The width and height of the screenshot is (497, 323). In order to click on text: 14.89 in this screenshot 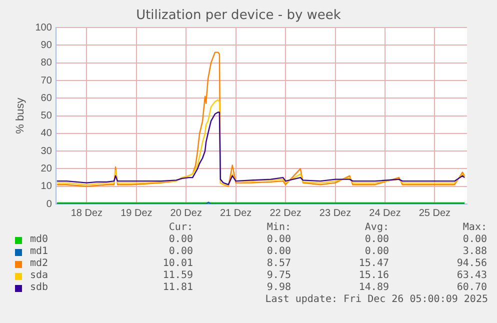, I will do `click(373, 288)`.